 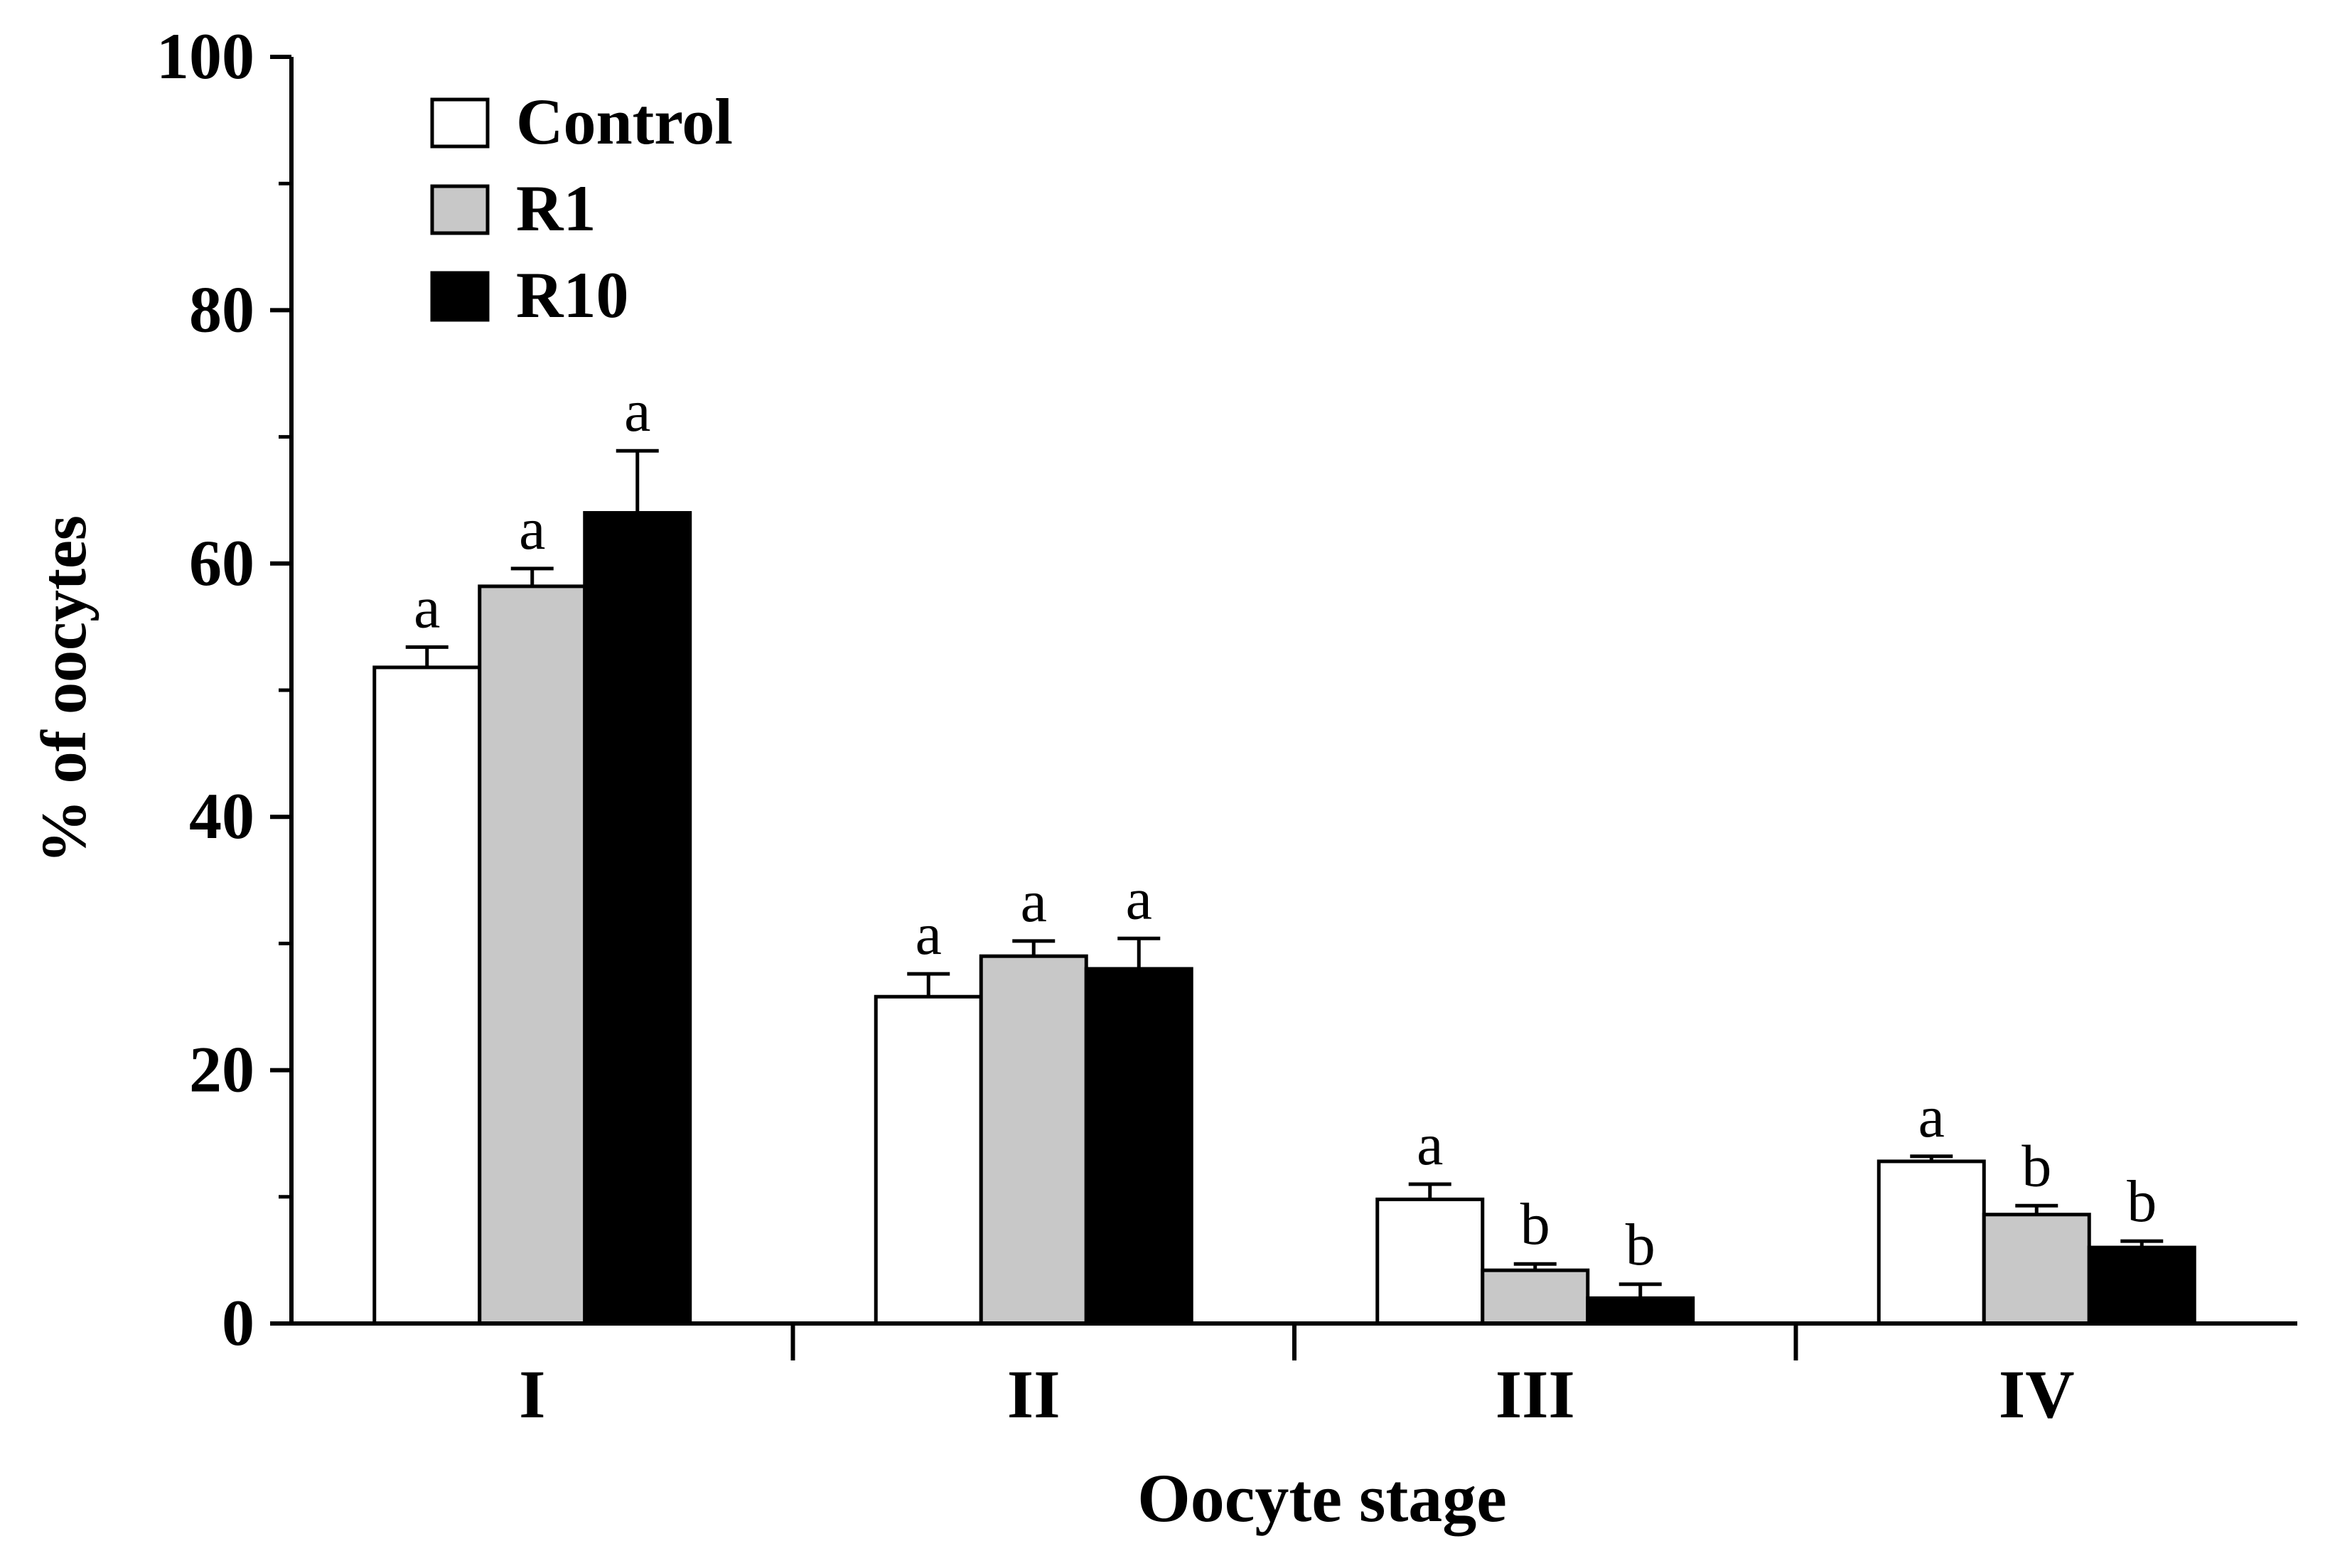 What do you see at coordinates (1138, 1147) in the screenshot?
I see `bar-r10-II` at bounding box center [1138, 1147].